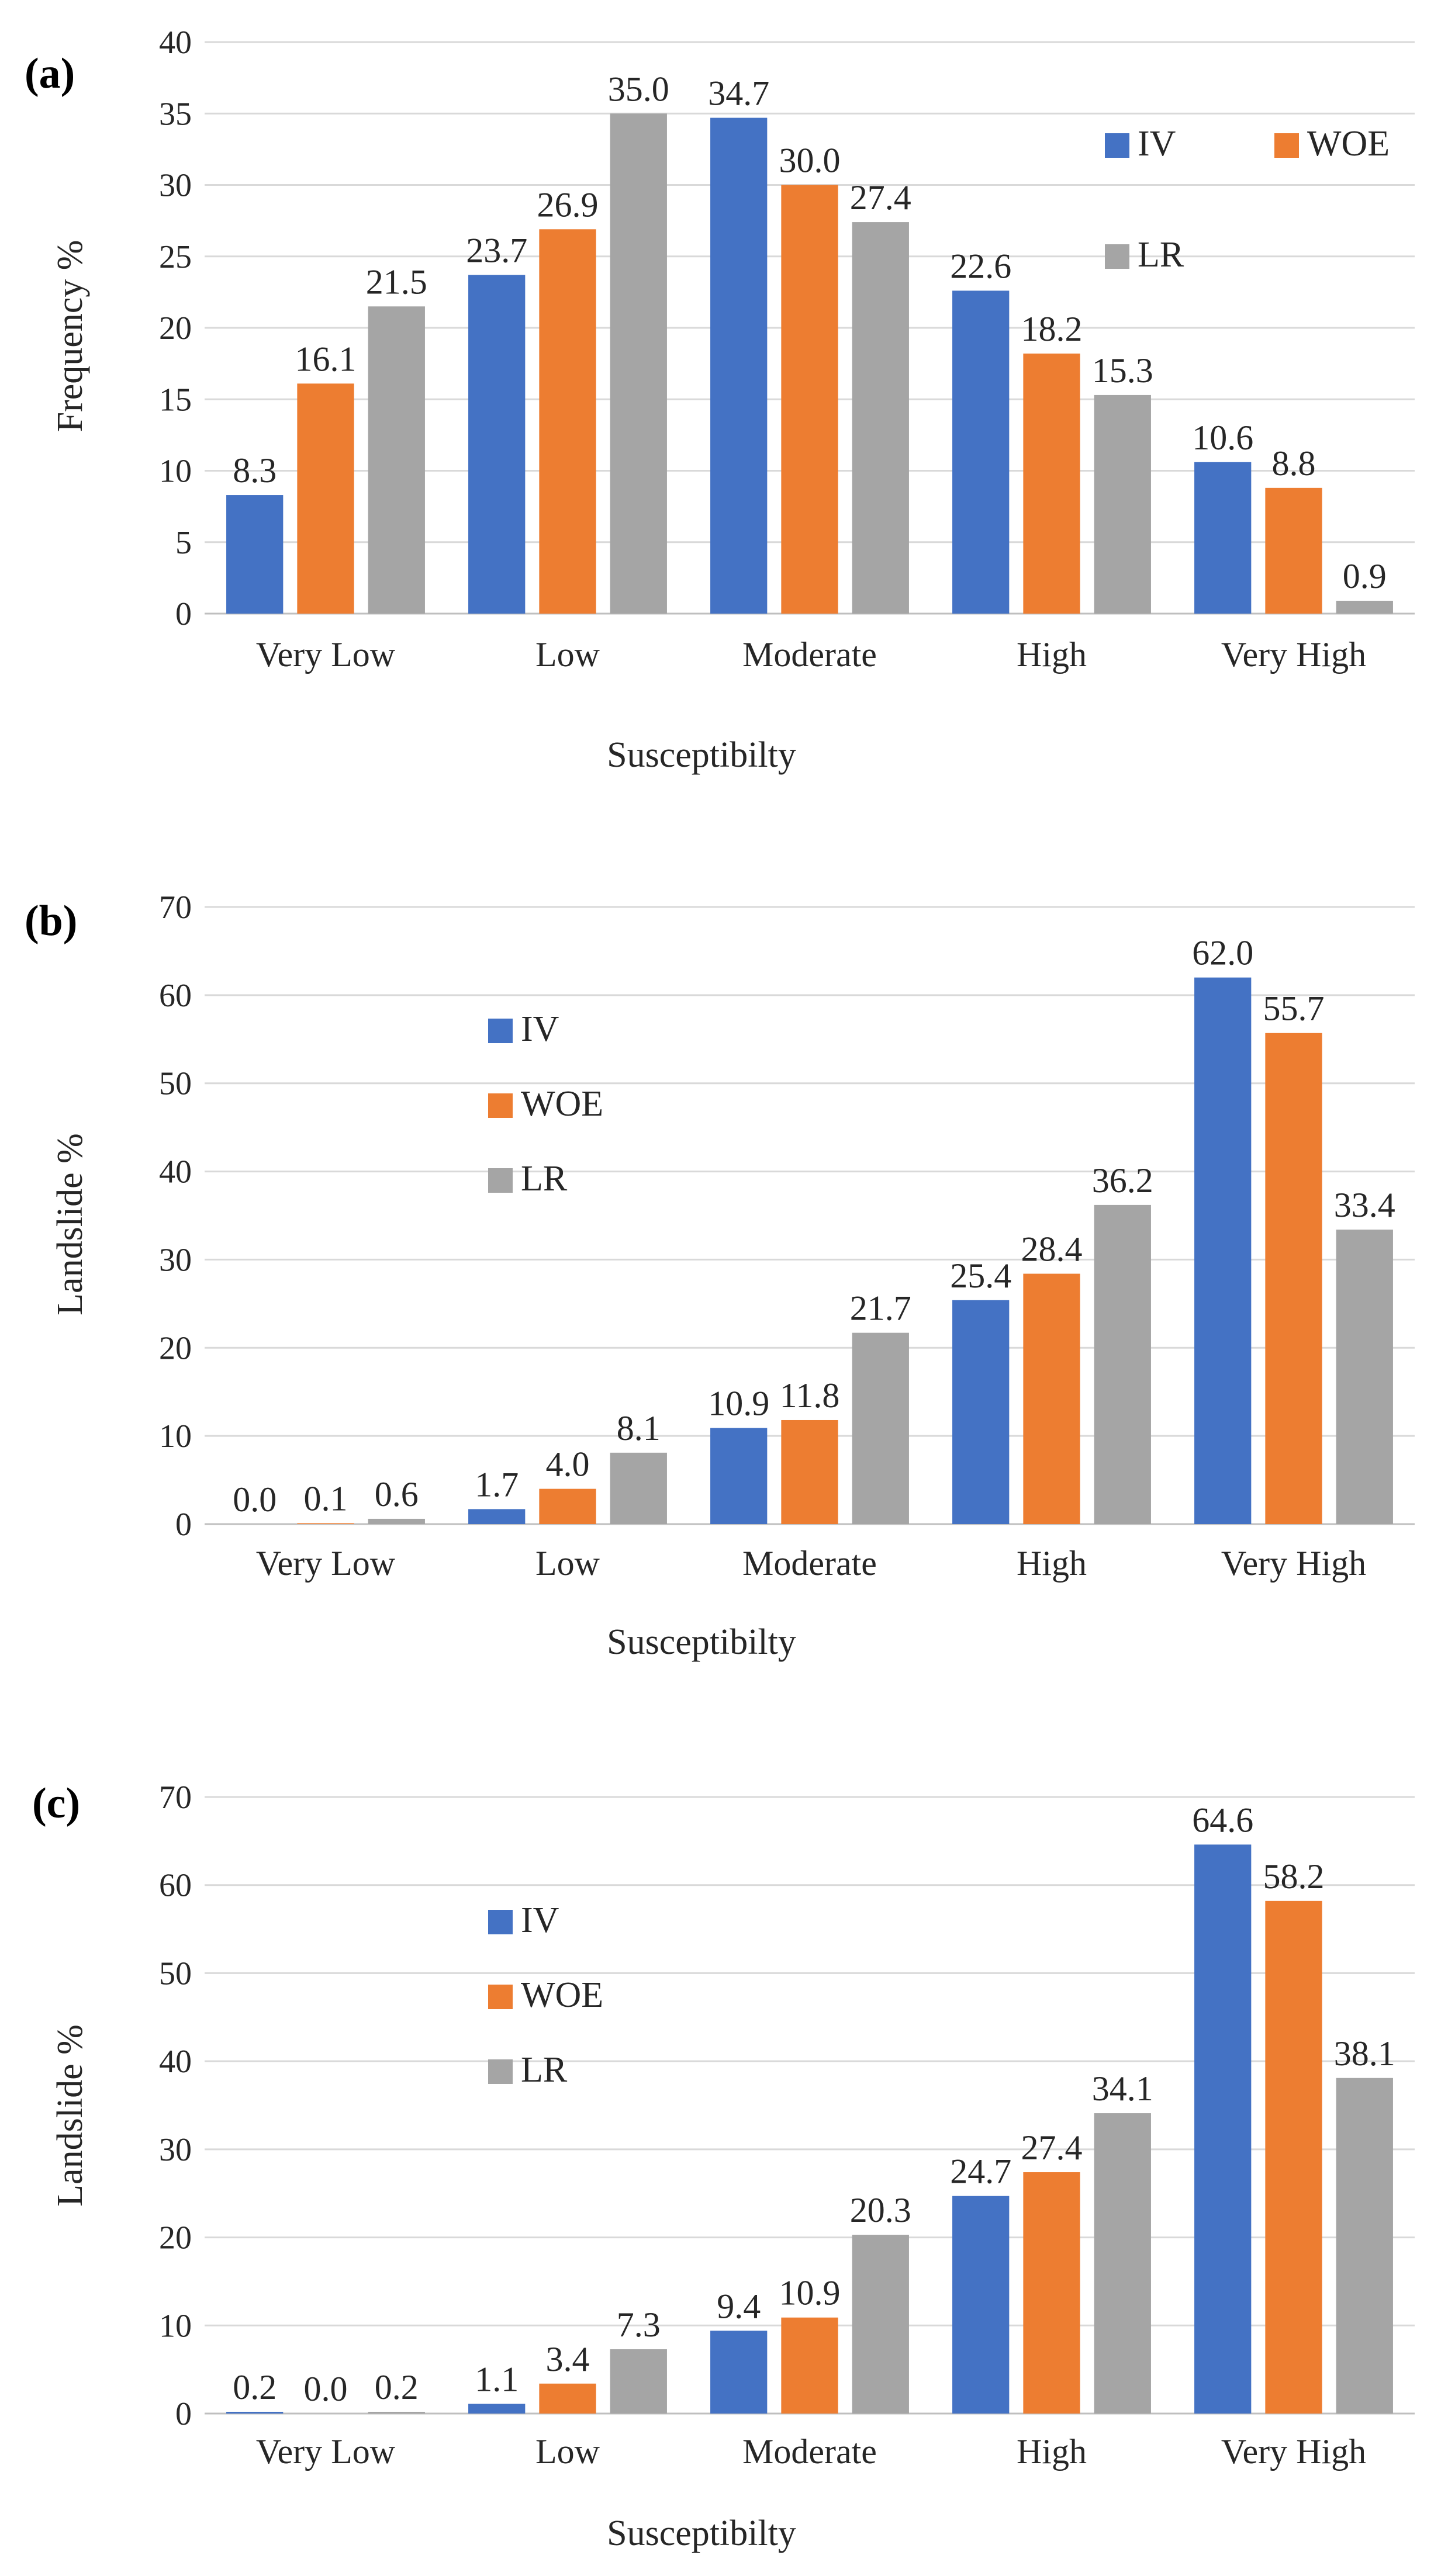  What do you see at coordinates (175, 400) in the screenshot?
I see `y-tick-label: 15` at bounding box center [175, 400].